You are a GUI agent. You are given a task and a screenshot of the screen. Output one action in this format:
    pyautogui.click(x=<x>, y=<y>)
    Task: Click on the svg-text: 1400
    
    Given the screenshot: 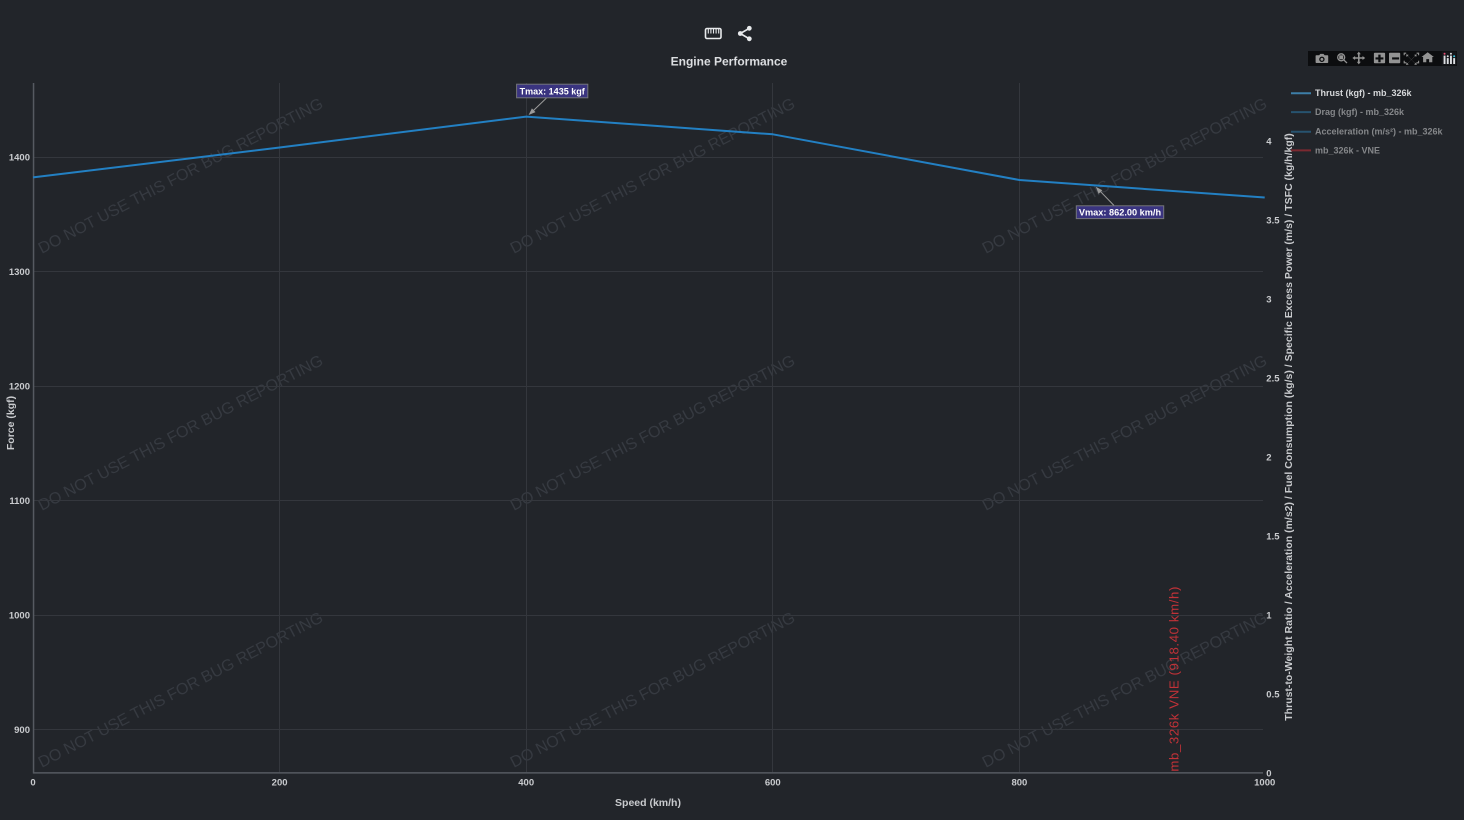 What is the action you would take?
    pyautogui.click(x=19, y=158)
    